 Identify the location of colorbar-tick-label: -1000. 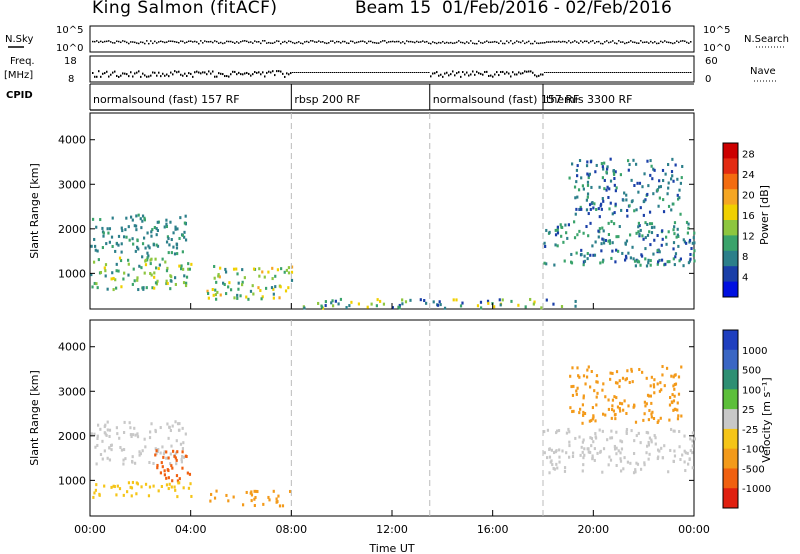
(756, 489).